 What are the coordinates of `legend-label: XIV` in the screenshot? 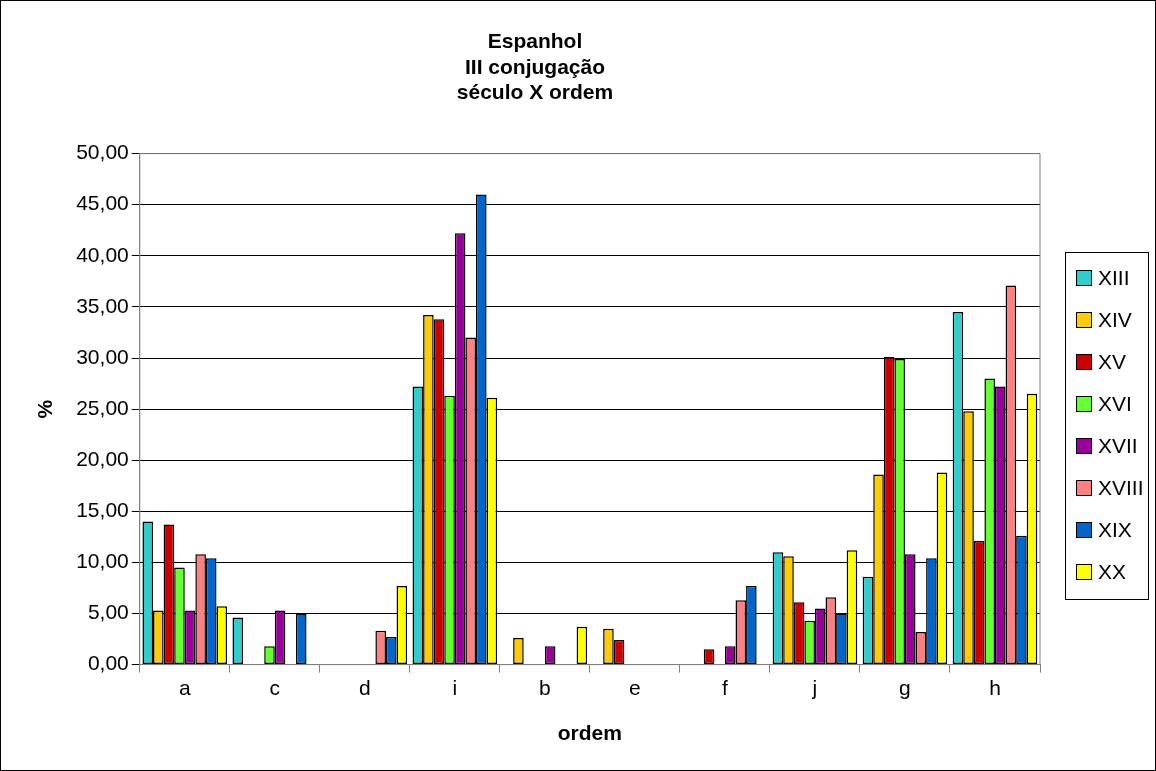 It's located at (1115, 320).